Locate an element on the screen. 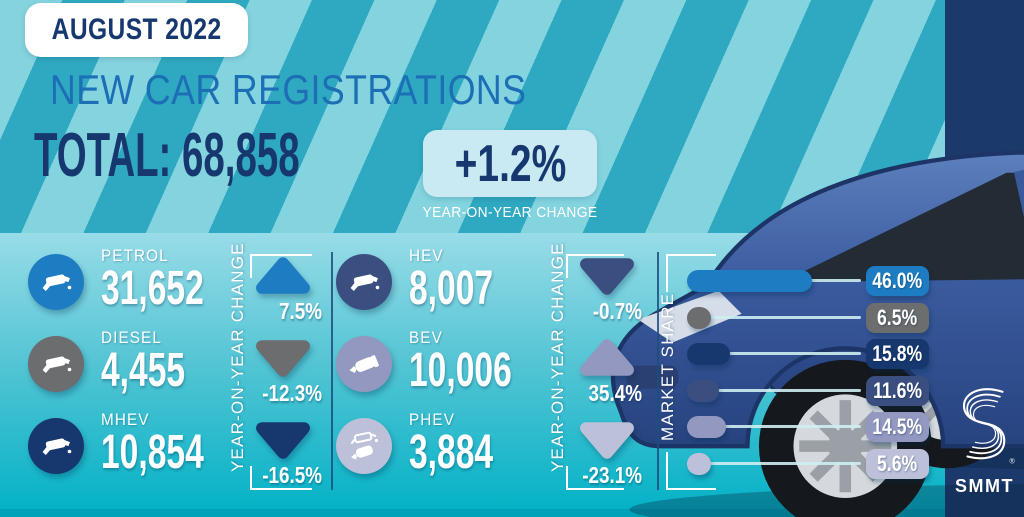 Image resolution: width=1024 pixels, height=517 pixels. yoy-down-arrow-hev is located at coordinates (607, 276).